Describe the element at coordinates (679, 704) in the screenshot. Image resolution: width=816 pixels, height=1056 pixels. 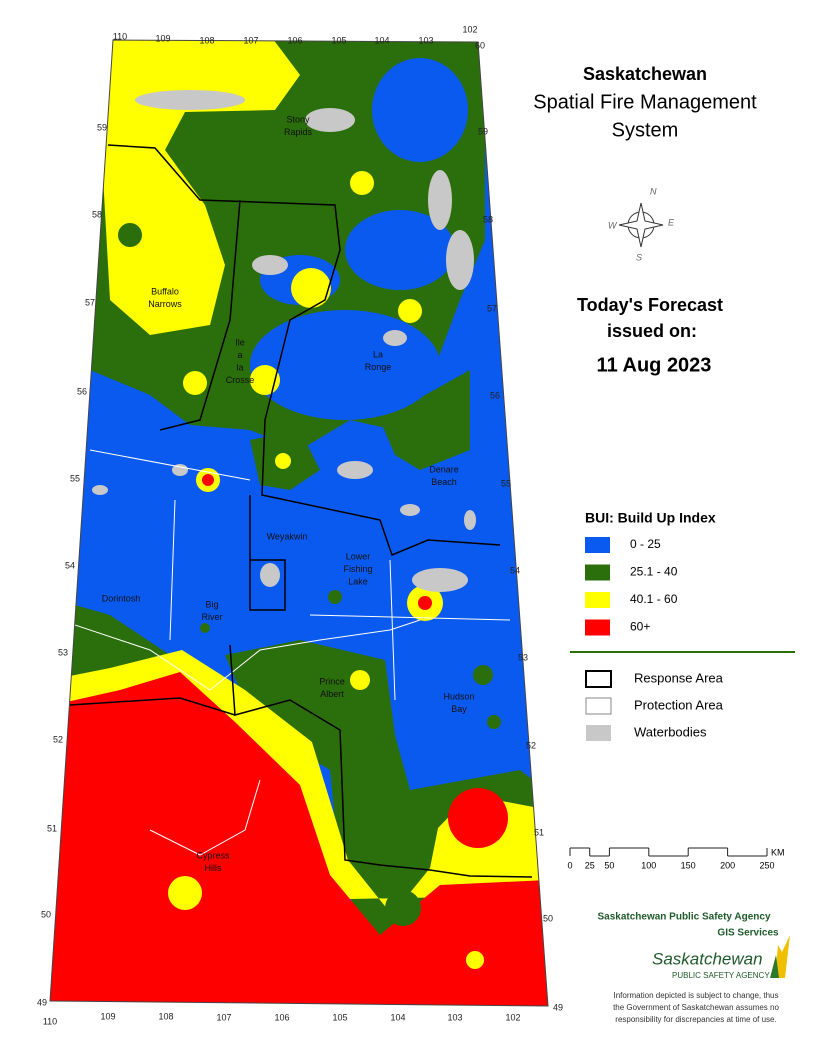
I see `legend-label: Protection Area` at that location.